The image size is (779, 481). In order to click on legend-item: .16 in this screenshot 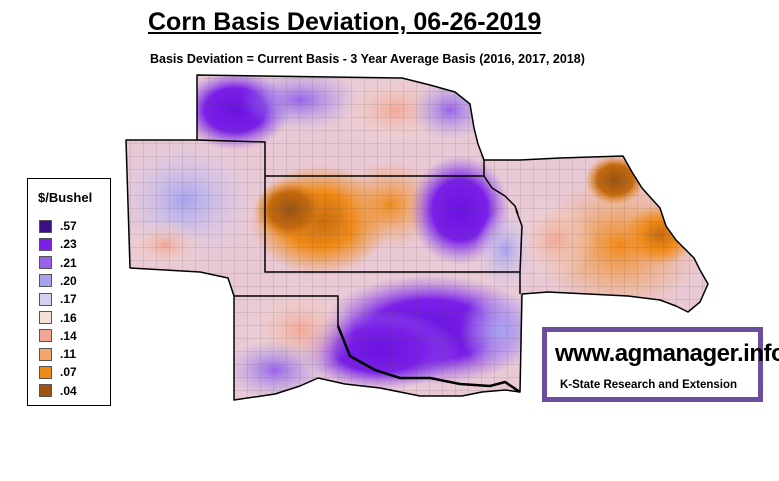, I will do `click(58, 318)`.